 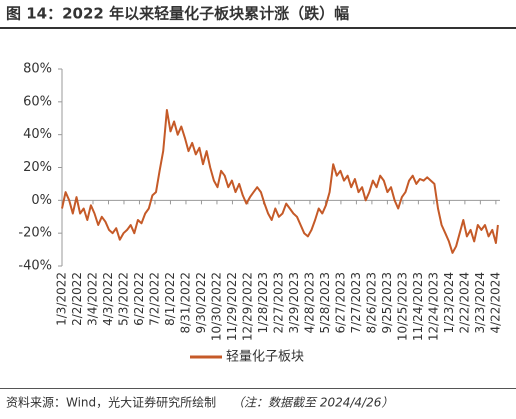 What do you see at coordinates (258, 388) in the screenshot?
I see `source-rule` at bounding box center [258, 388].